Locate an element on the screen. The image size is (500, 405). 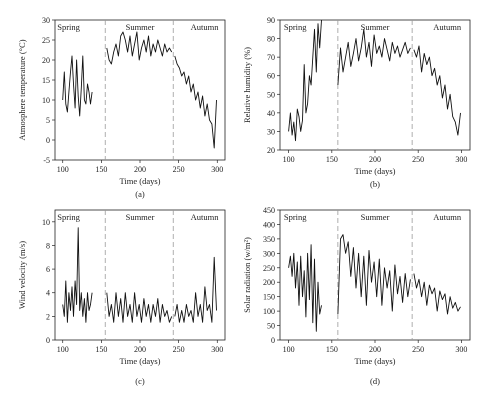
y-tick-label: 300 is located at coordinates (269, 253).